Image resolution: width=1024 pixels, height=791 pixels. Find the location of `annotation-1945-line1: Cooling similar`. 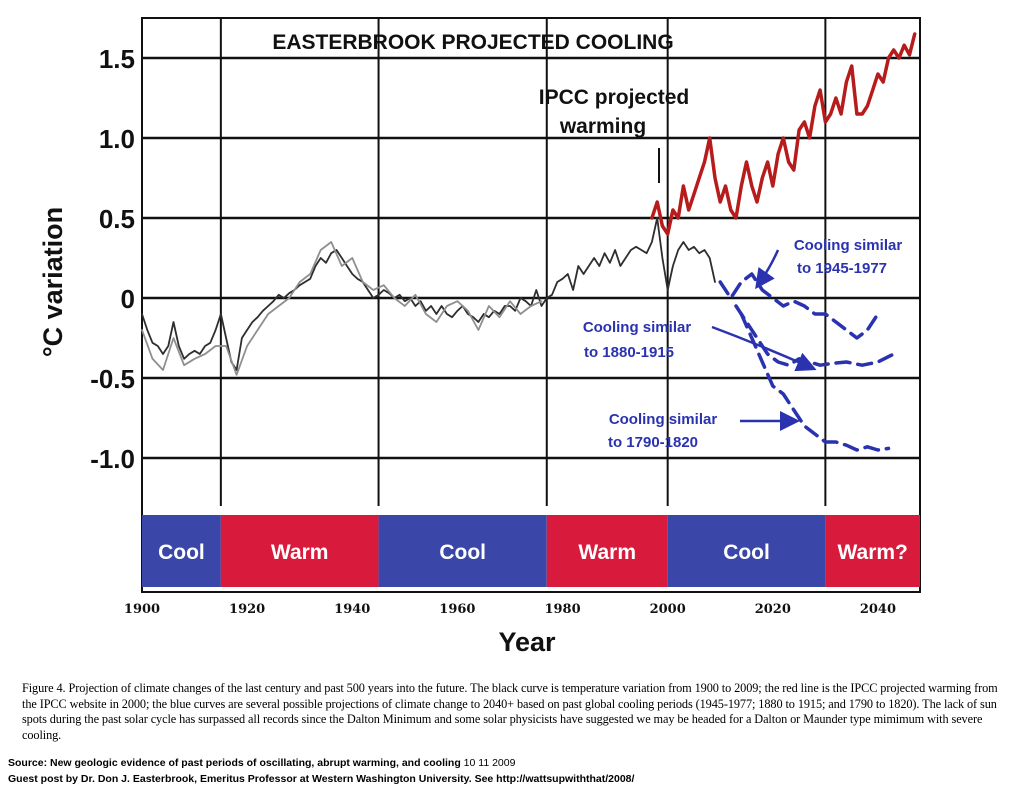

annotation-1945-line1: Cooling similar is located at coordinates (848, 245).